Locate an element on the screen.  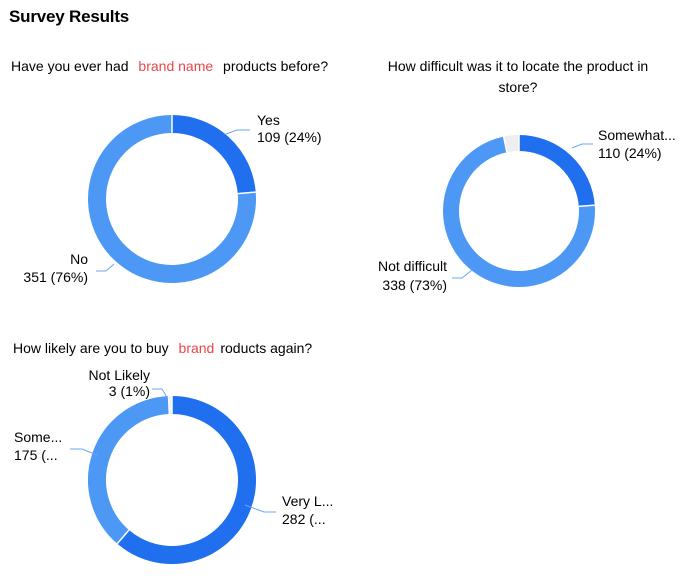
chart-3-title-redacted-brand: brand is located at coordinates (196, 348).